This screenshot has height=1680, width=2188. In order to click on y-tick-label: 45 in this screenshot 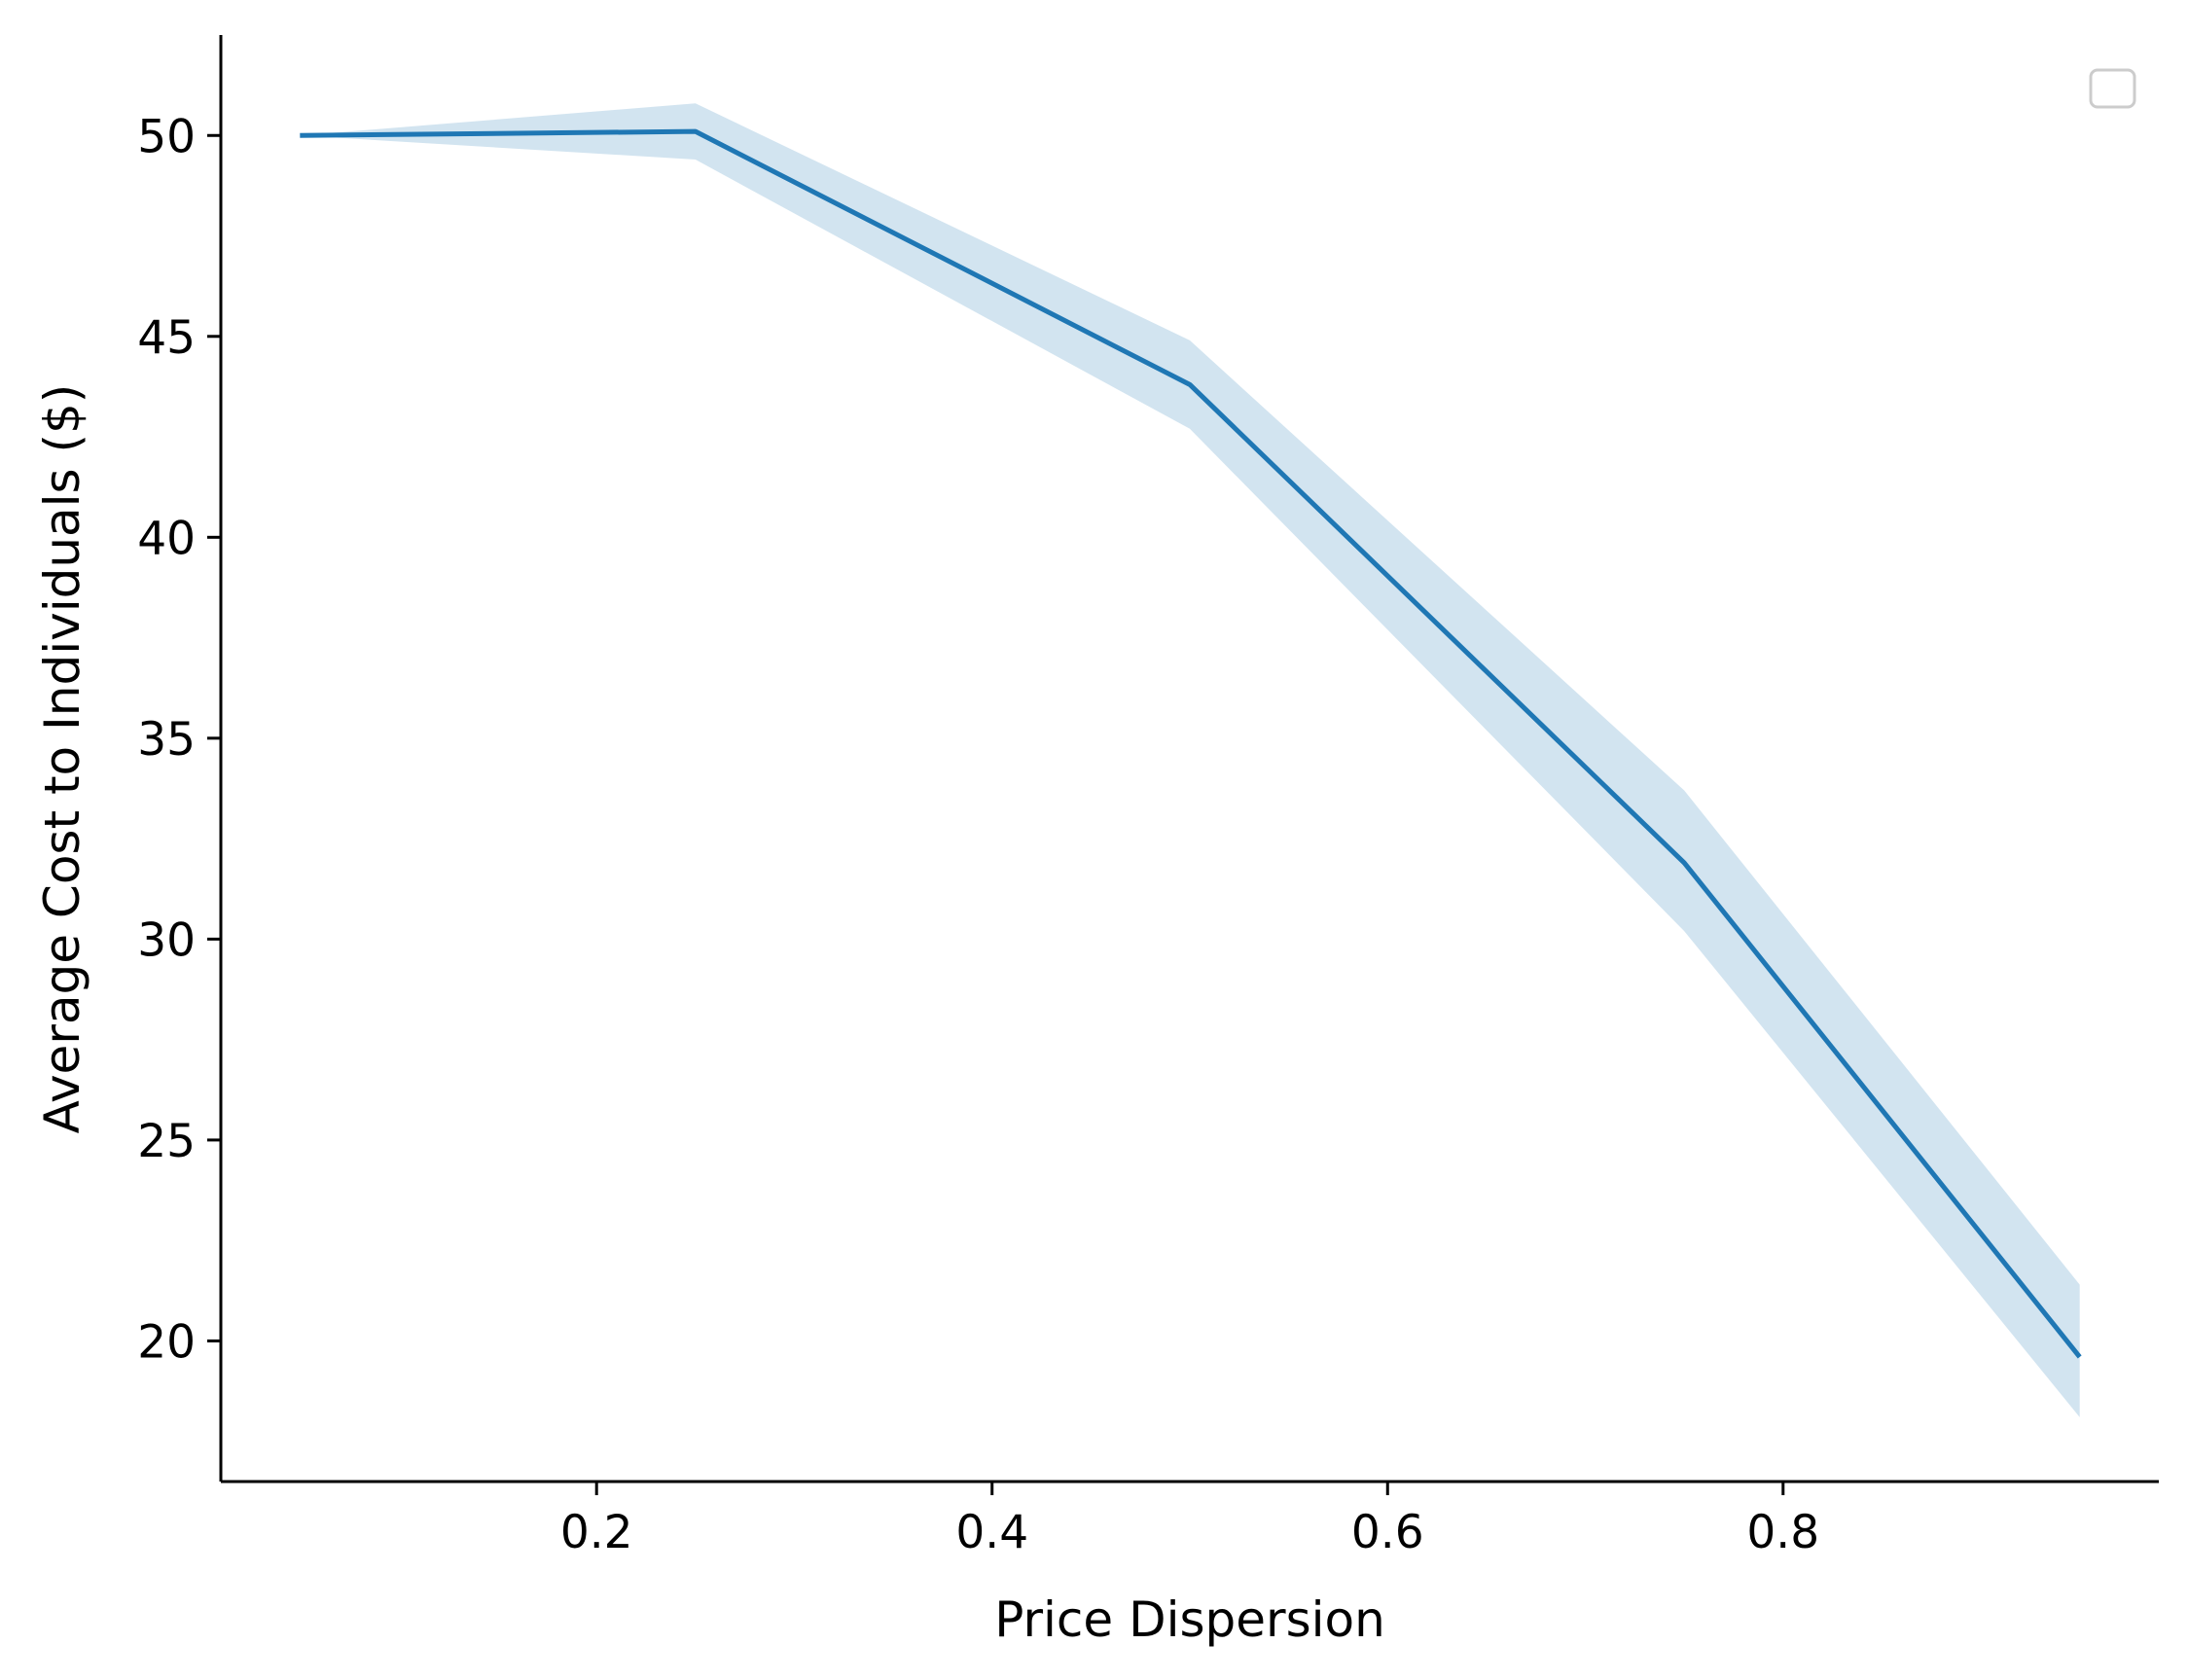, I will do `click(167, 338)`.